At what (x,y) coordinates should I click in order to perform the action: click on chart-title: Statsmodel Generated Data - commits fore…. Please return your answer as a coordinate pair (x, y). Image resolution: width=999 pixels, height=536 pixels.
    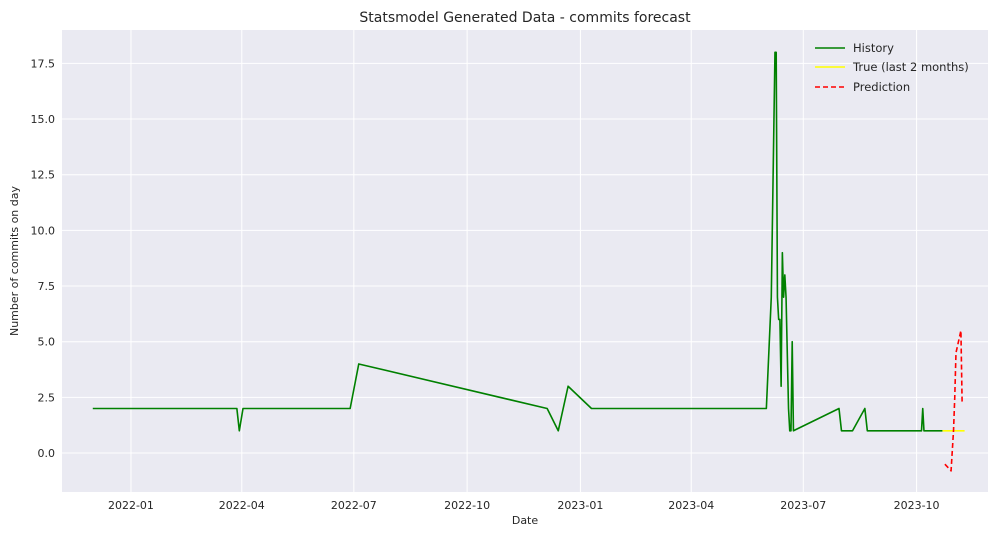
    Looking at the image, I should click on (525, 18).